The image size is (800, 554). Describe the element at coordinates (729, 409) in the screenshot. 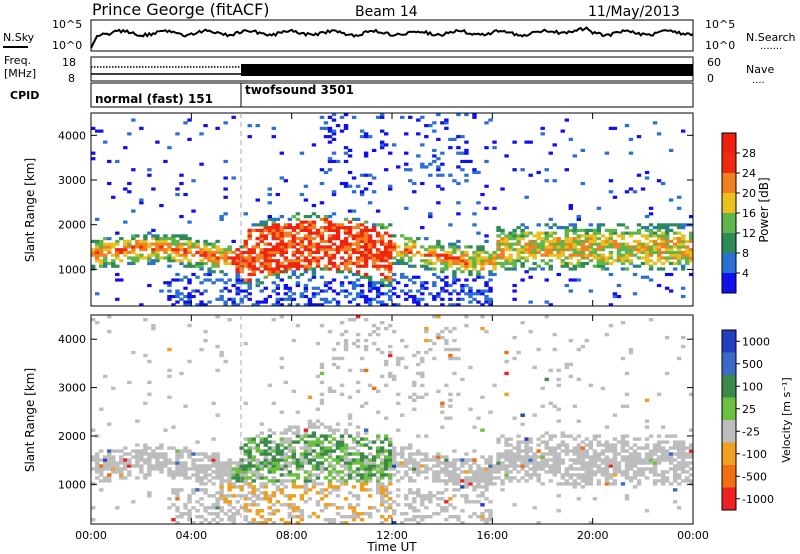

I see `colorbar-swatch` at that location.